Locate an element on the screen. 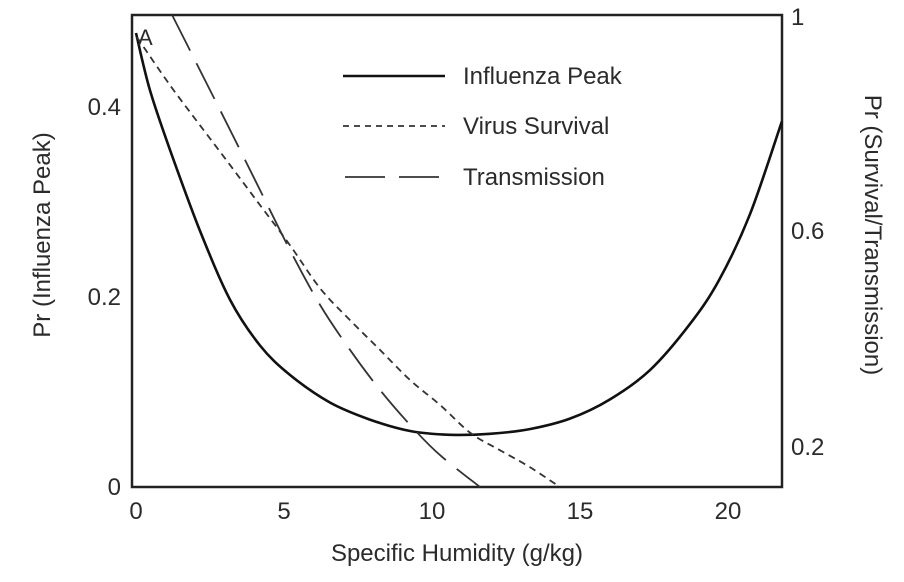 The height and width of the screenshot is (582, 904). x-tick-label: 15 is located at coordinates (580, 511).